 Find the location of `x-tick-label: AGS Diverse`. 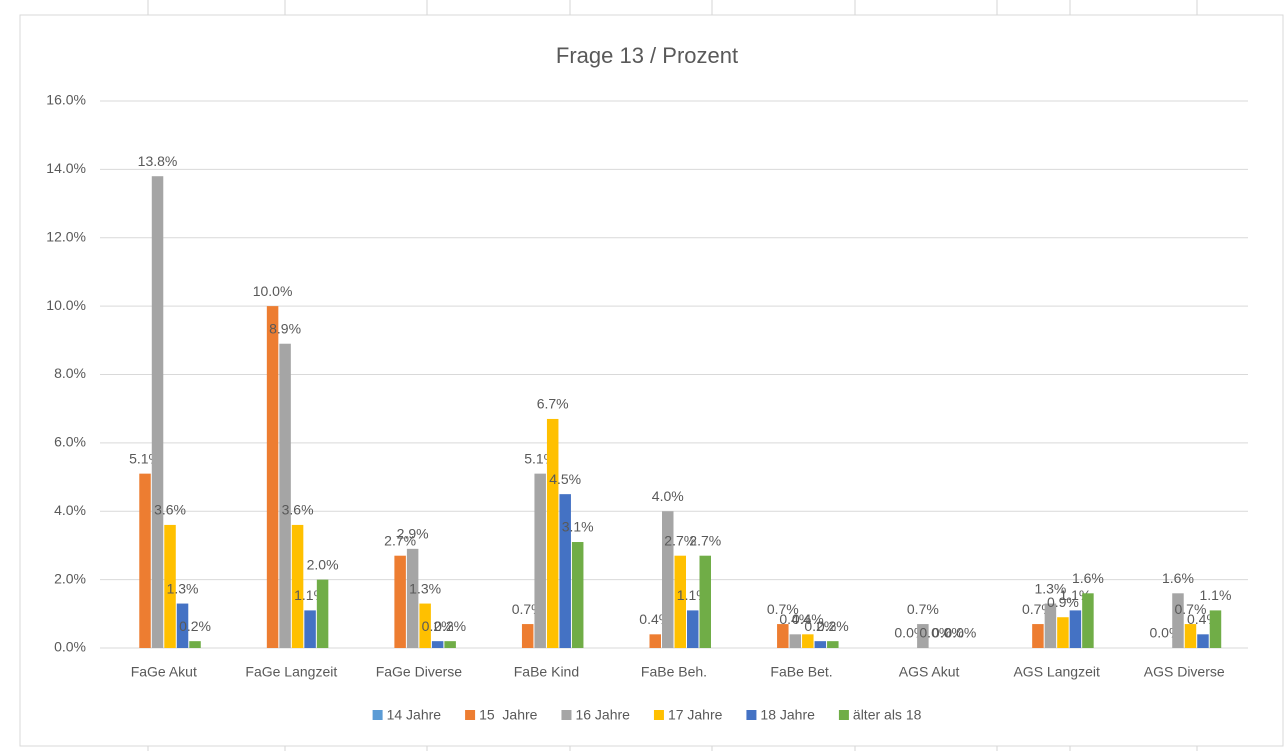

x-tick-label: AGS Diverse is located at coordinates (1184, 672).